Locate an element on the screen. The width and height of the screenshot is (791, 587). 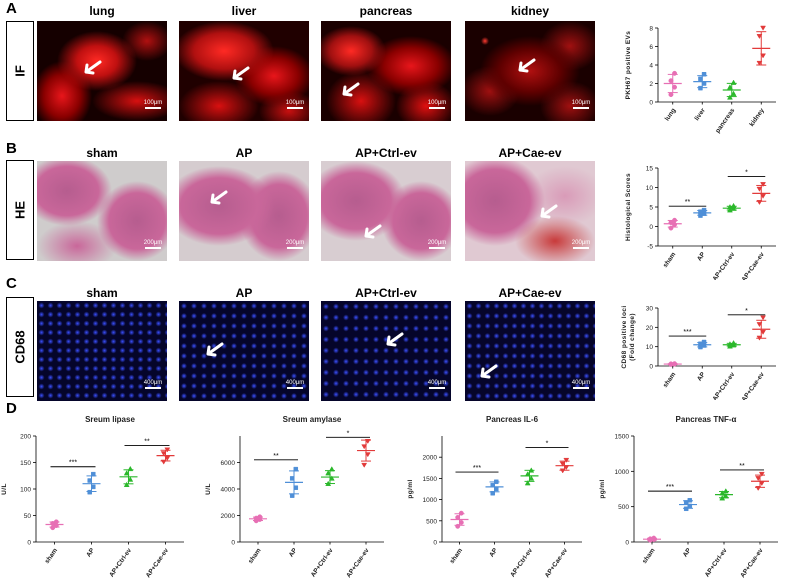
img-title-kidney: kidney is located at coordinates (529, 11).